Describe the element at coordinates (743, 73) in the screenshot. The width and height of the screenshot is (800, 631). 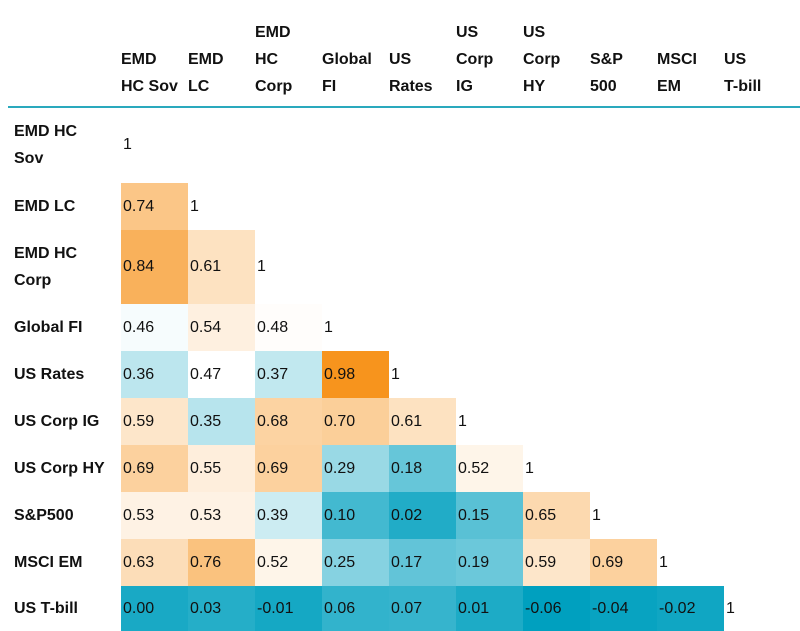
I see `column-header: US T-bill` at that location.